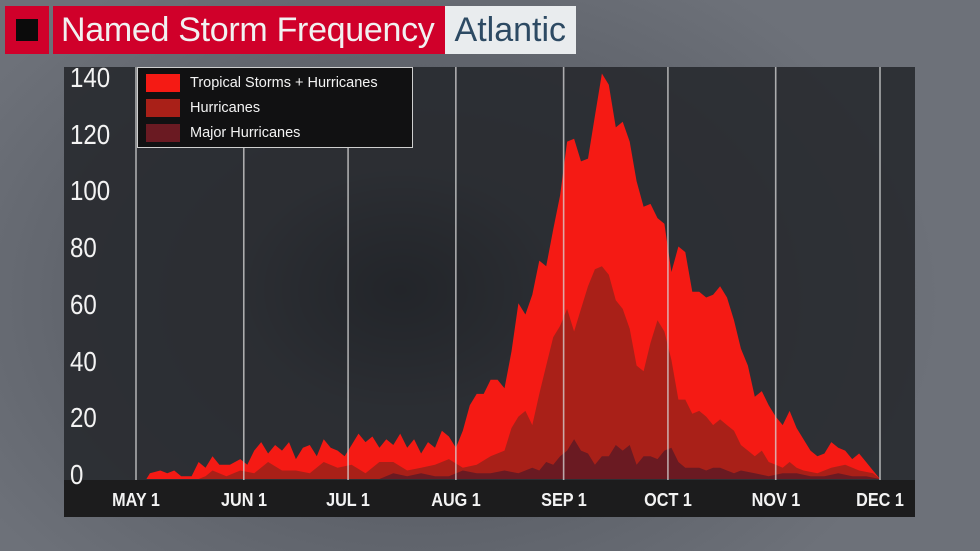 The width and height of the screenshot is (980, 551). I want to click on y-tick-label: 0, so click(77, 474).